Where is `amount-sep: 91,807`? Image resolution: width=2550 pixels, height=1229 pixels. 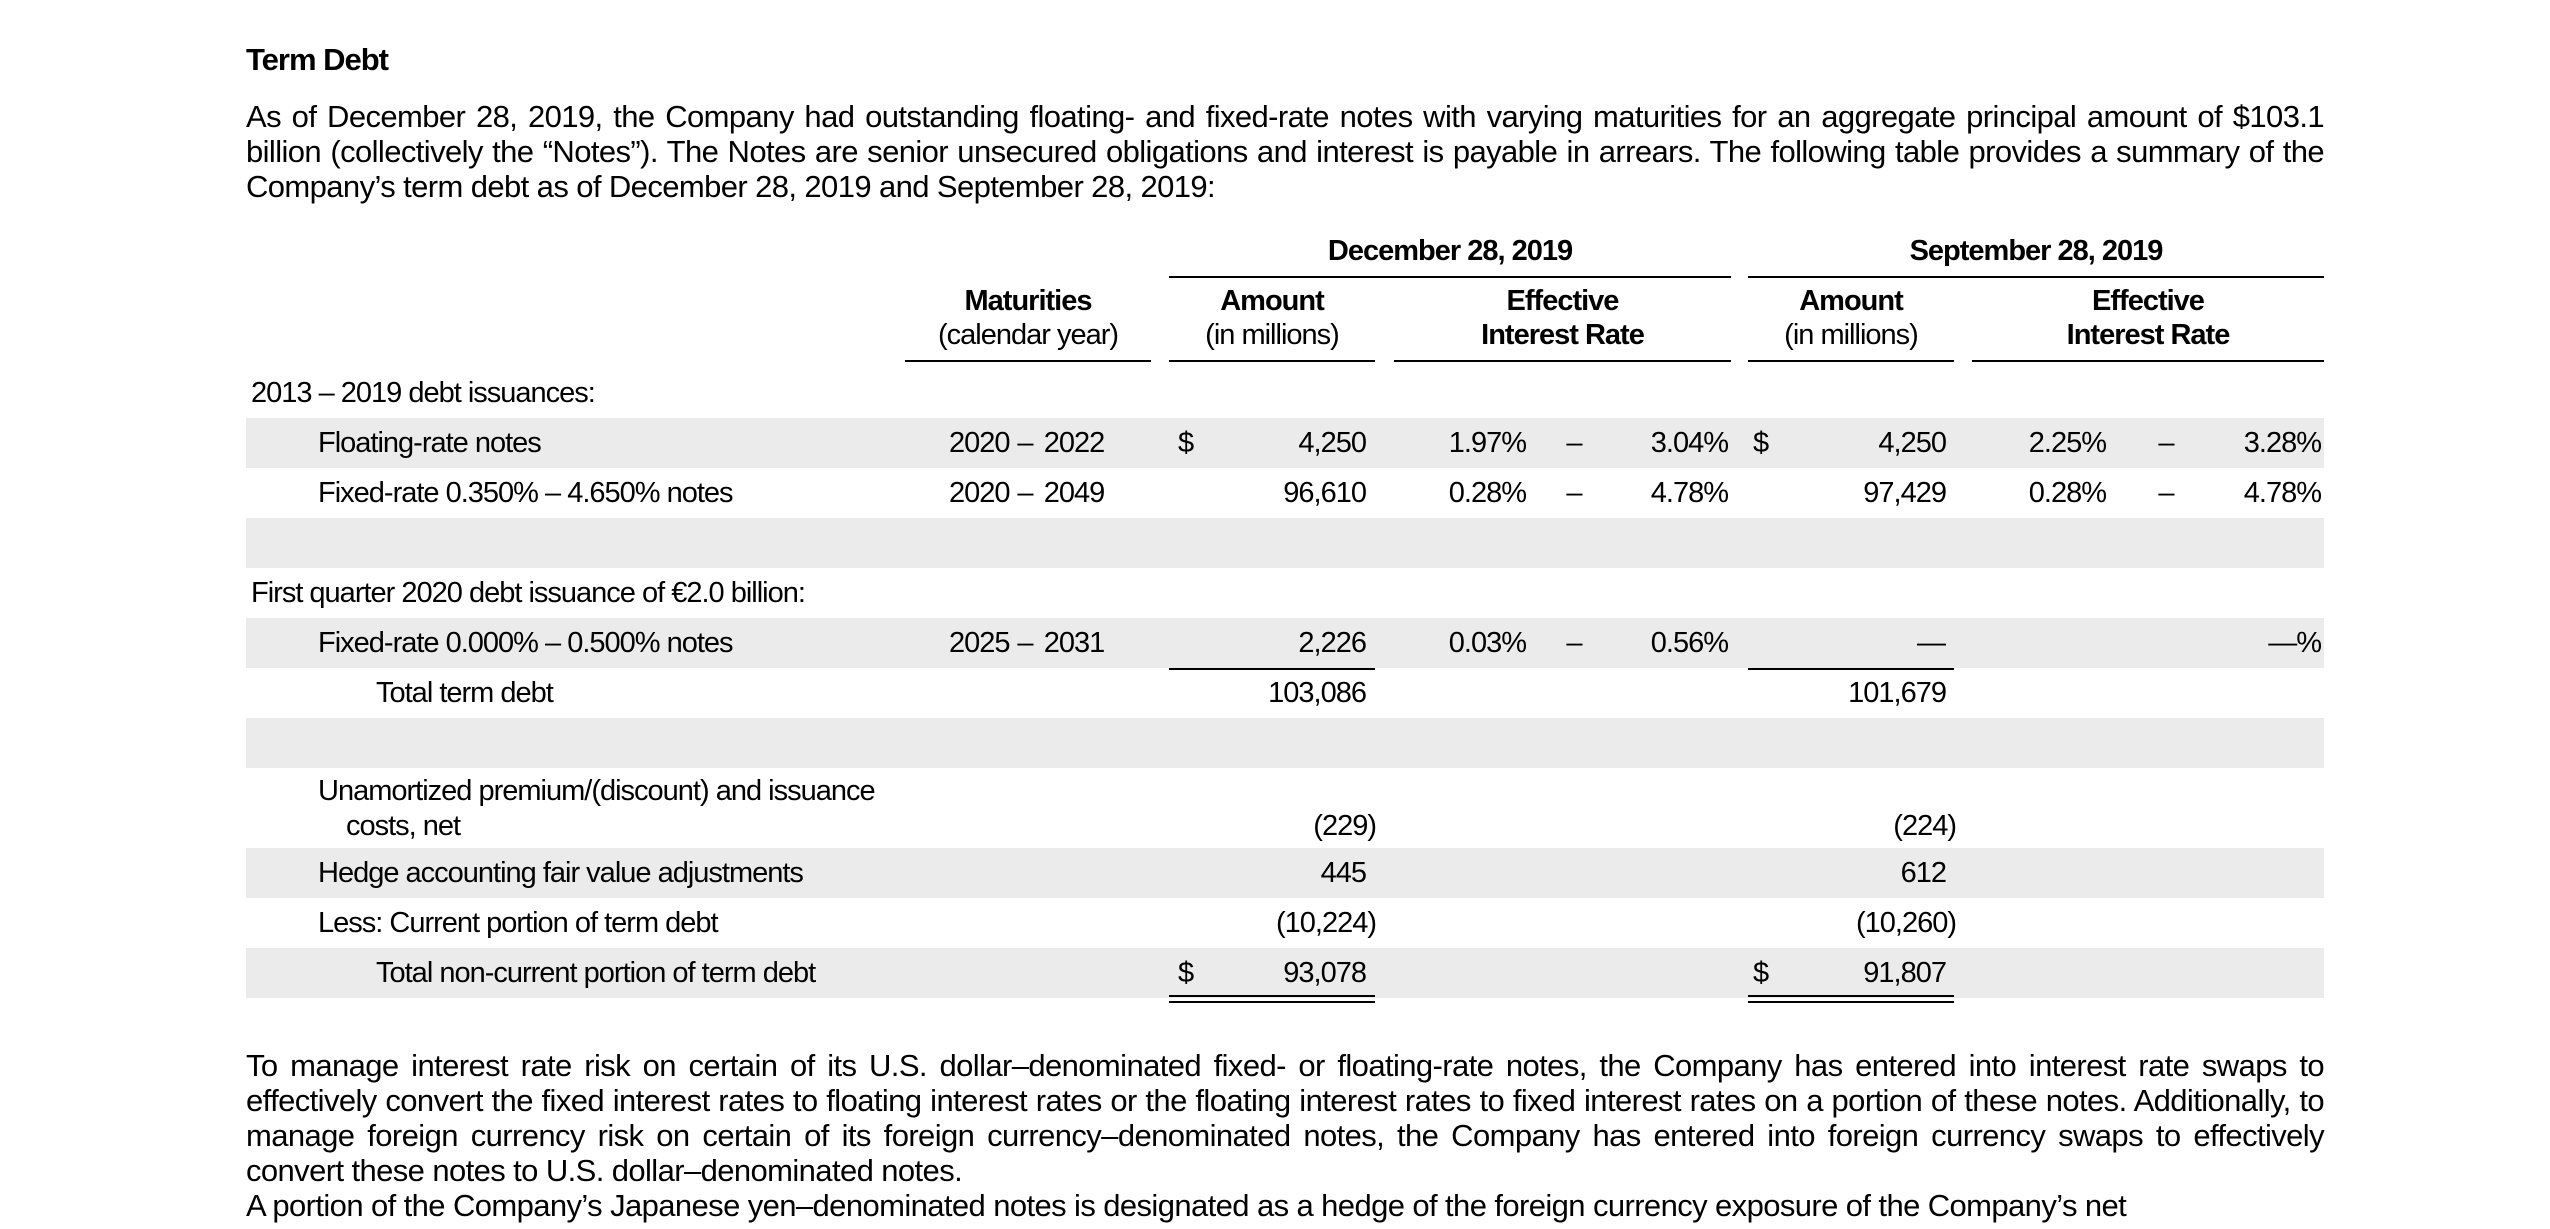 amount-sep: 91,807 is located at coordinates (1905, 973).